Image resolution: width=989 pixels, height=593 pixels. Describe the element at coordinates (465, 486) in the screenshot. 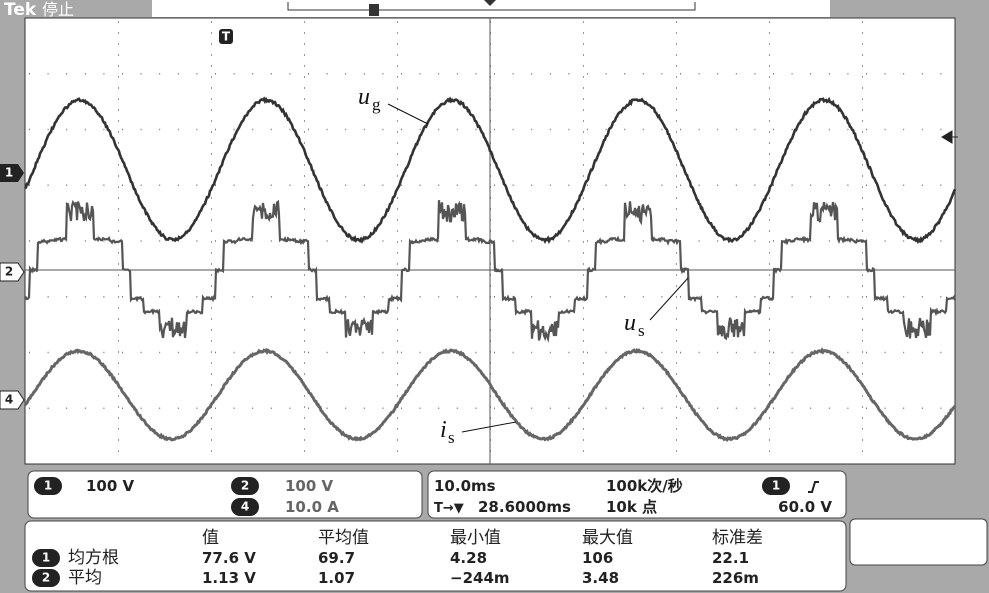

I see `time-scale: 10.0ms` at that location.